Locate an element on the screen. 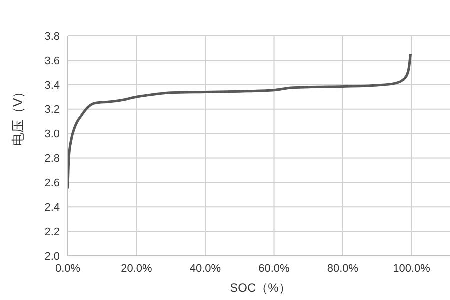 This screenshot has height=300, width=450. y-tick-label: 3.4 is located at coordinates (52, 86).